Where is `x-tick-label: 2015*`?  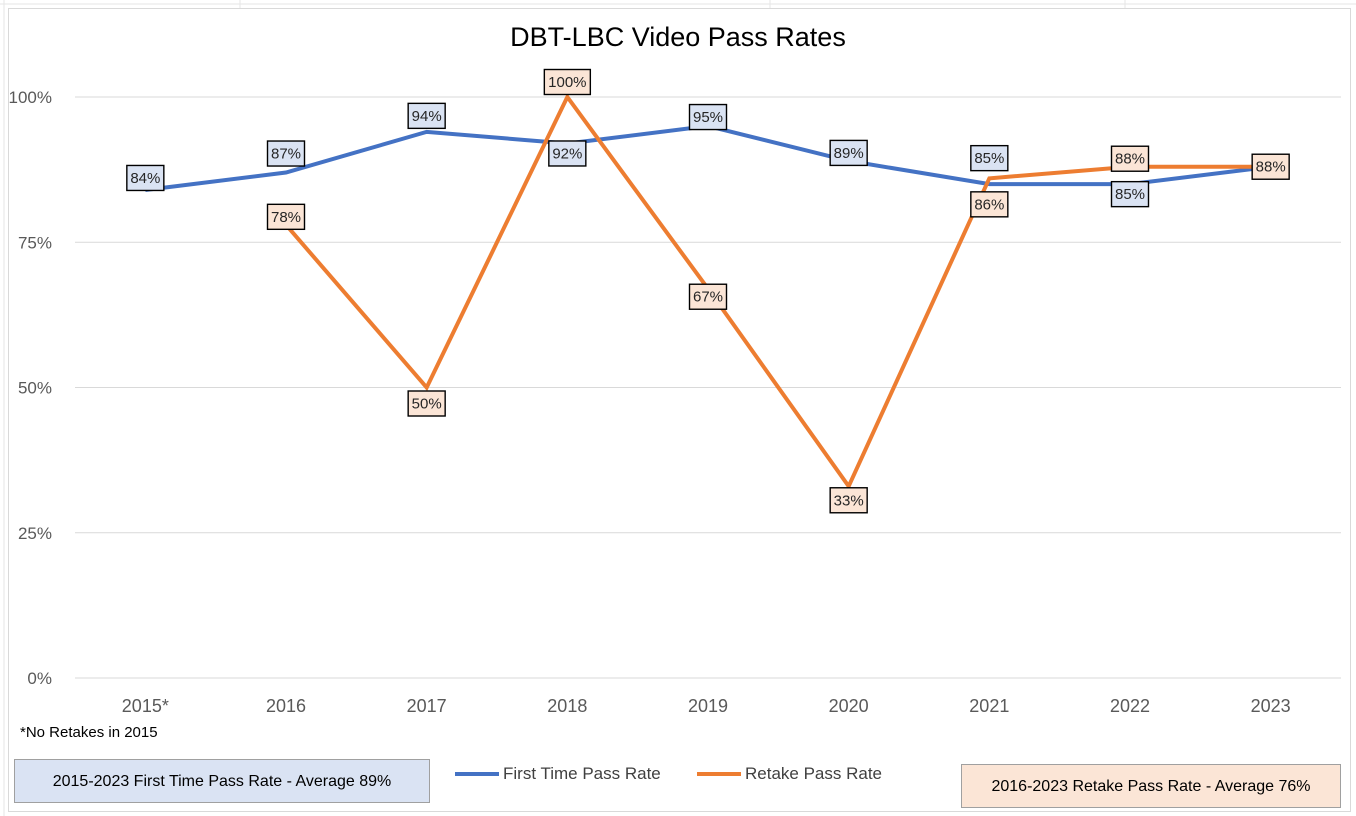 x-tick-label: 2015* is located at coordinates (145, 706).